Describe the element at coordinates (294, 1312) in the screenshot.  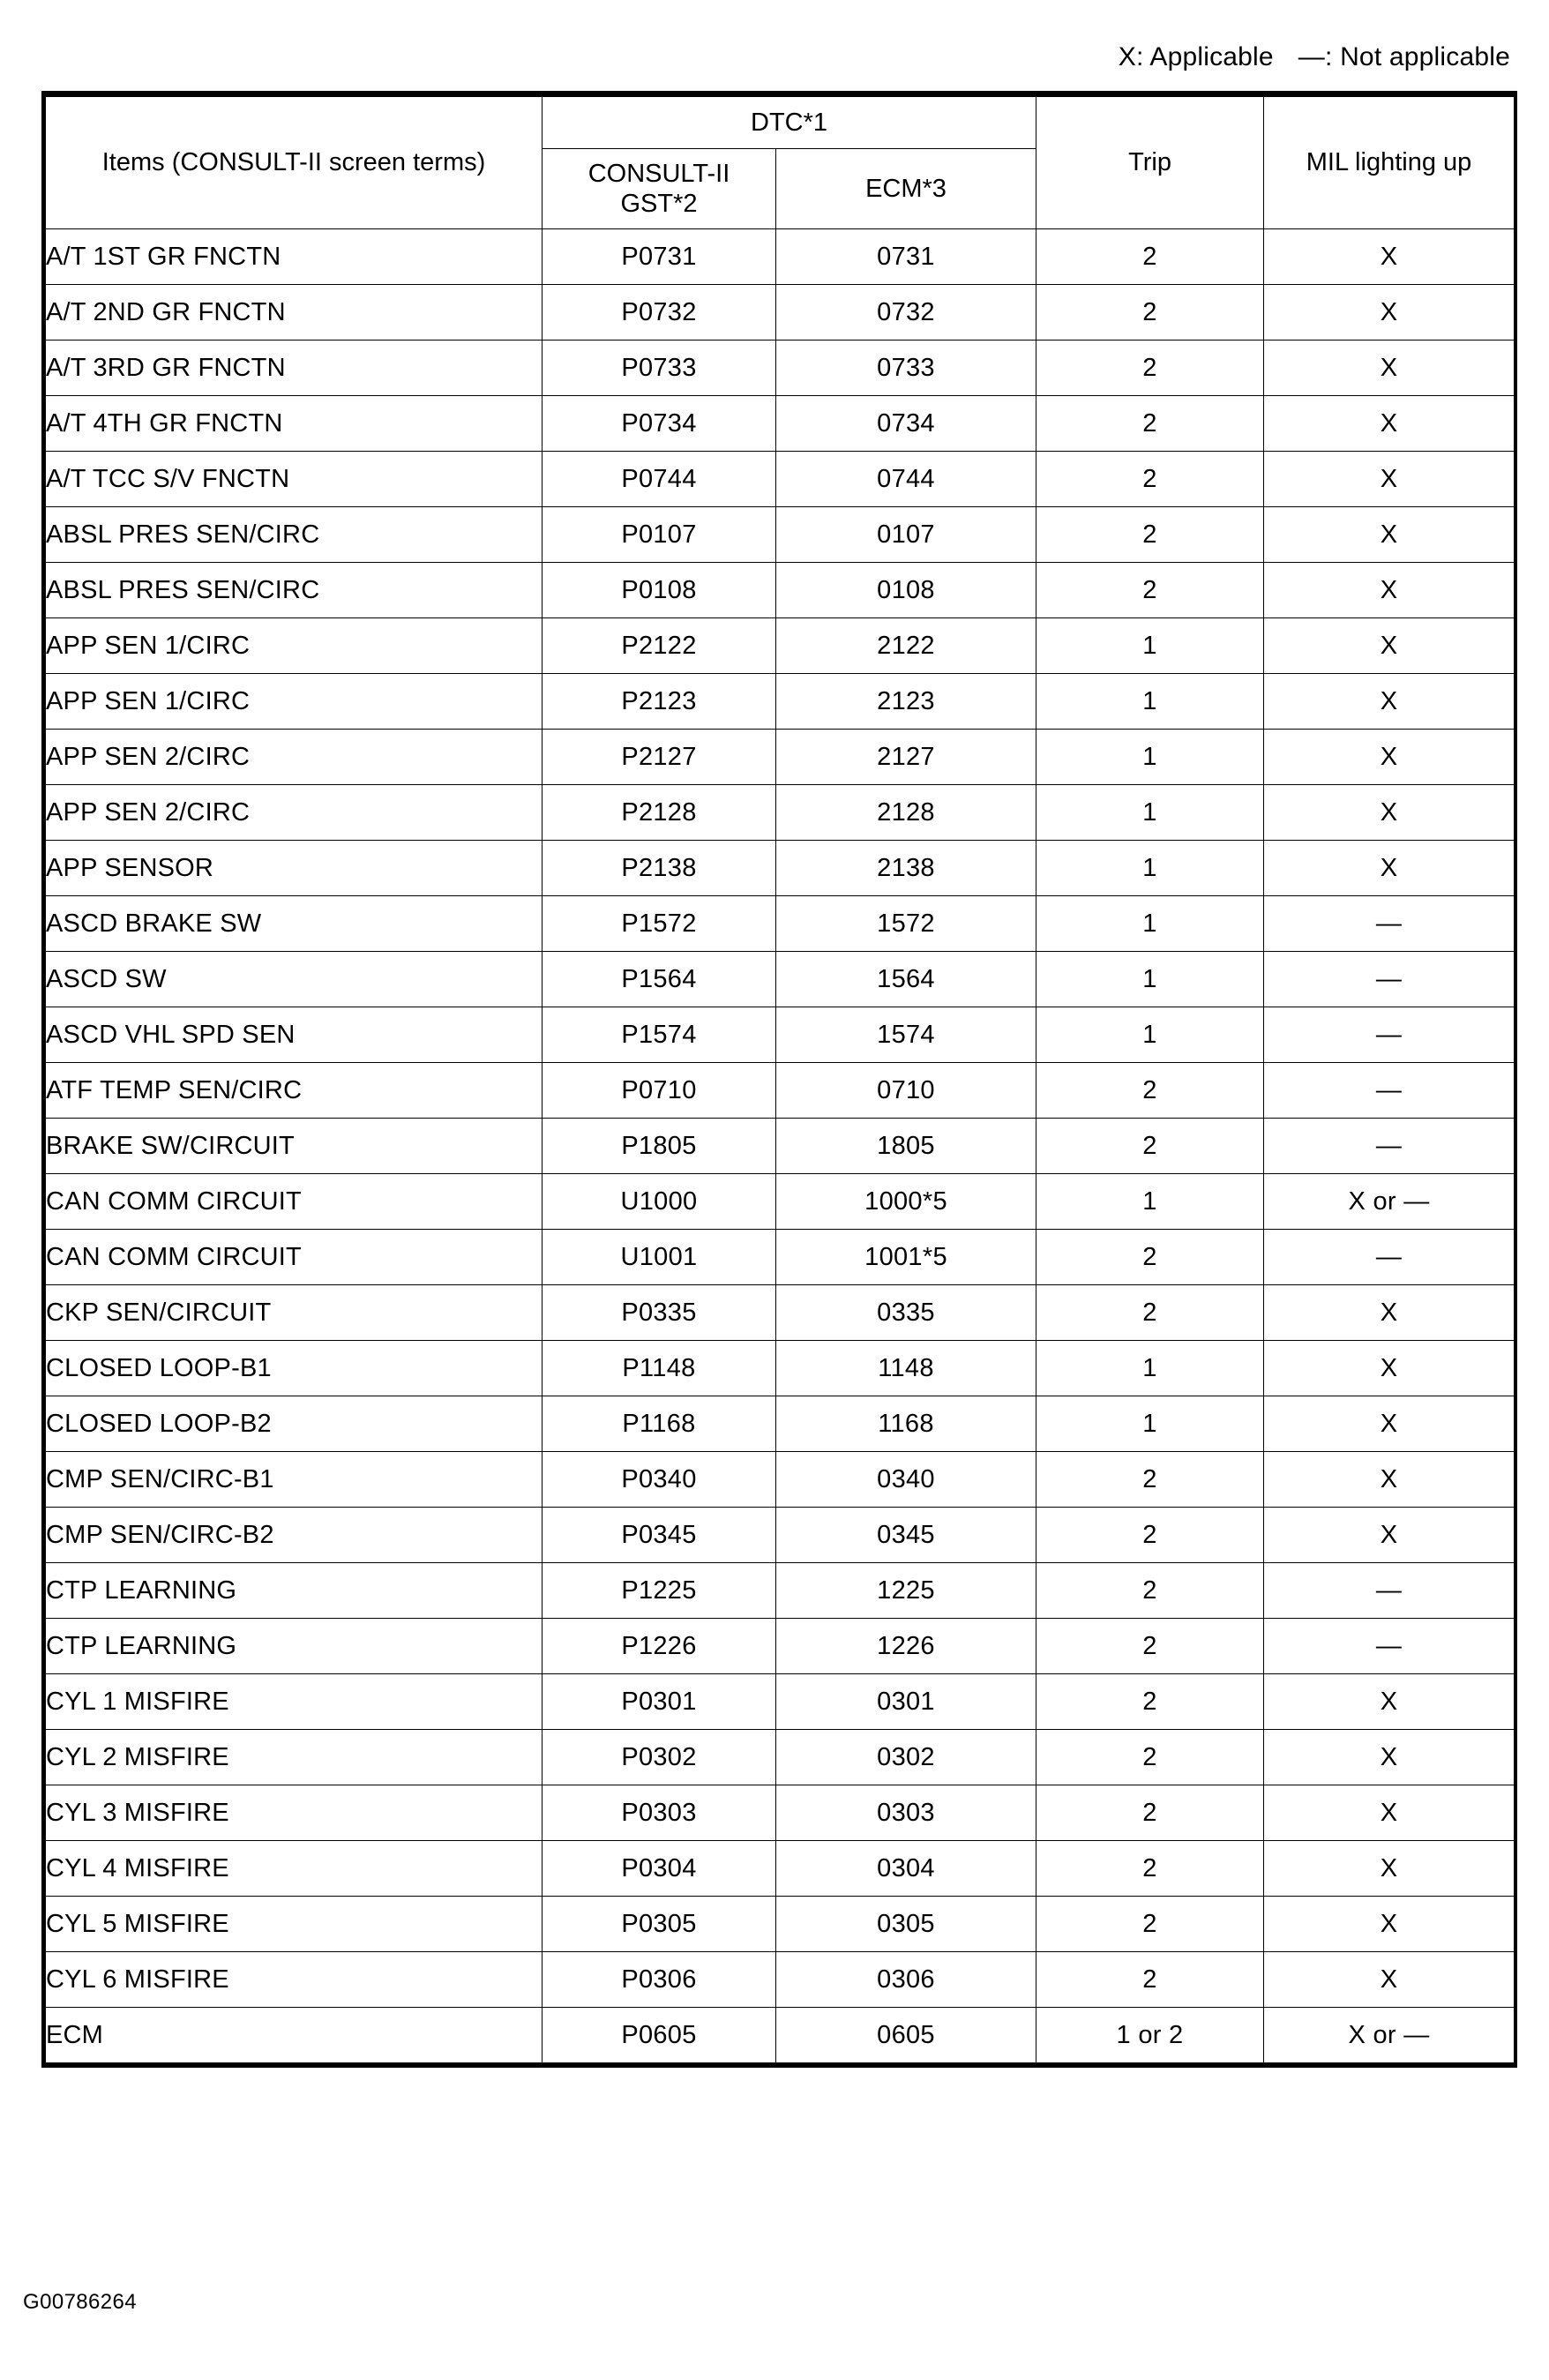
I see `cell-item: CKP SEN/CIRCUIT` at that location.